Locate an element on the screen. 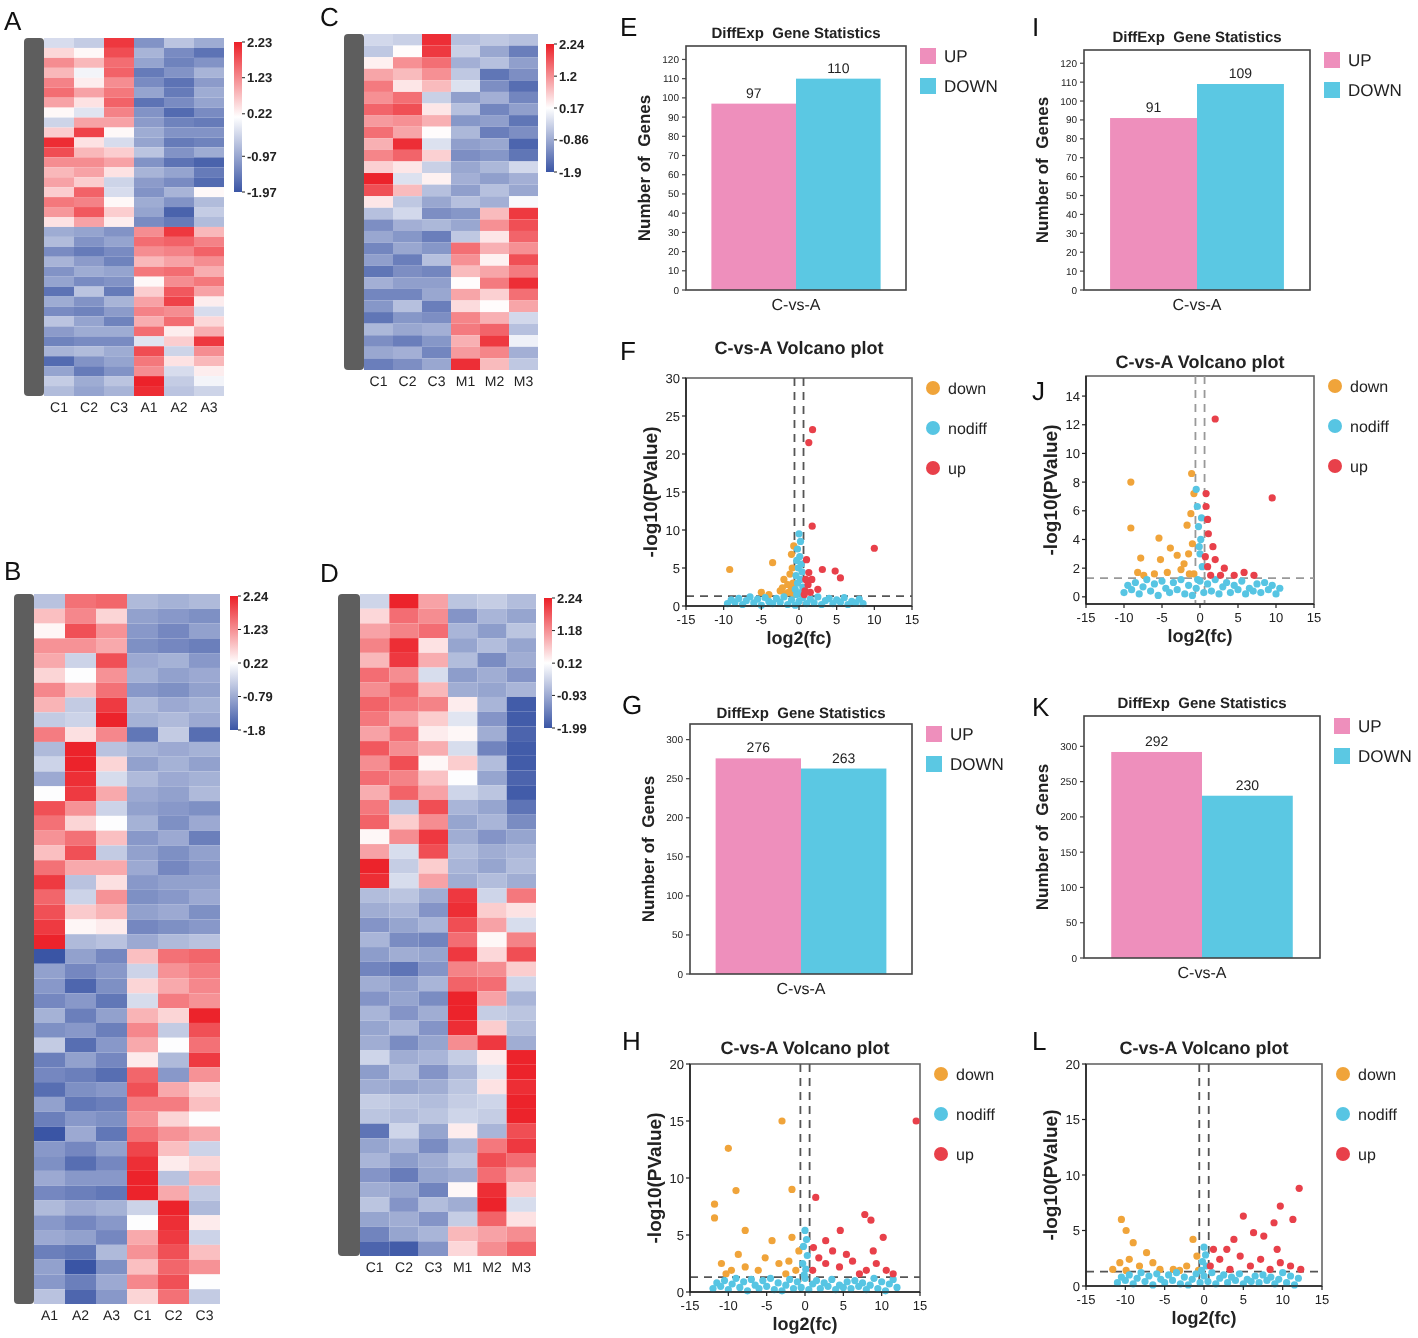  text: J is located at coordinates (1038, 391).